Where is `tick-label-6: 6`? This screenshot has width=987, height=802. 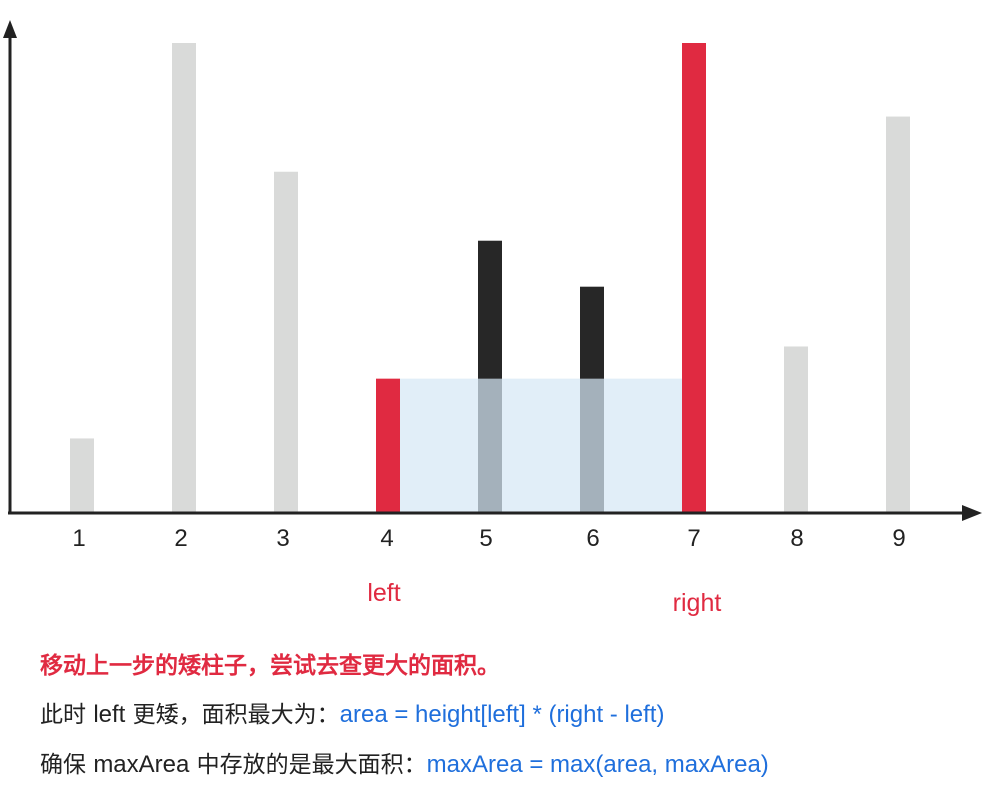 tick-label-6: 6 is located at coordinates (592, 538).